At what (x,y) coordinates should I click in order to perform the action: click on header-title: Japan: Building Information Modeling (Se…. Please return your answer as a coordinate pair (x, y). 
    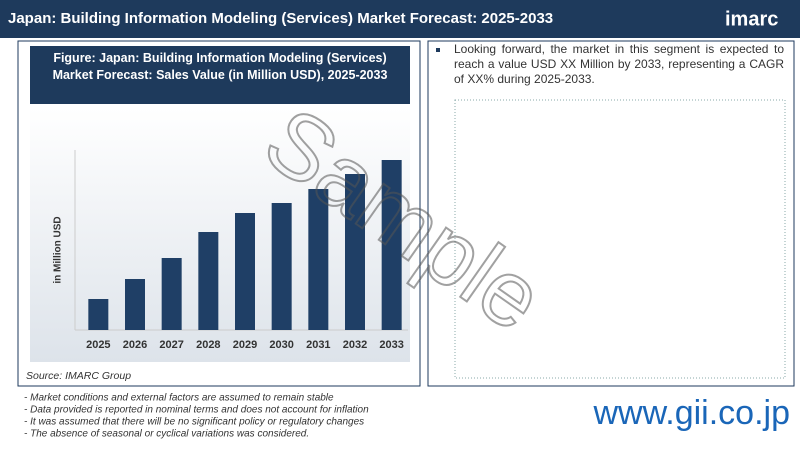
    Looking at the image, I should click on (280, 18).